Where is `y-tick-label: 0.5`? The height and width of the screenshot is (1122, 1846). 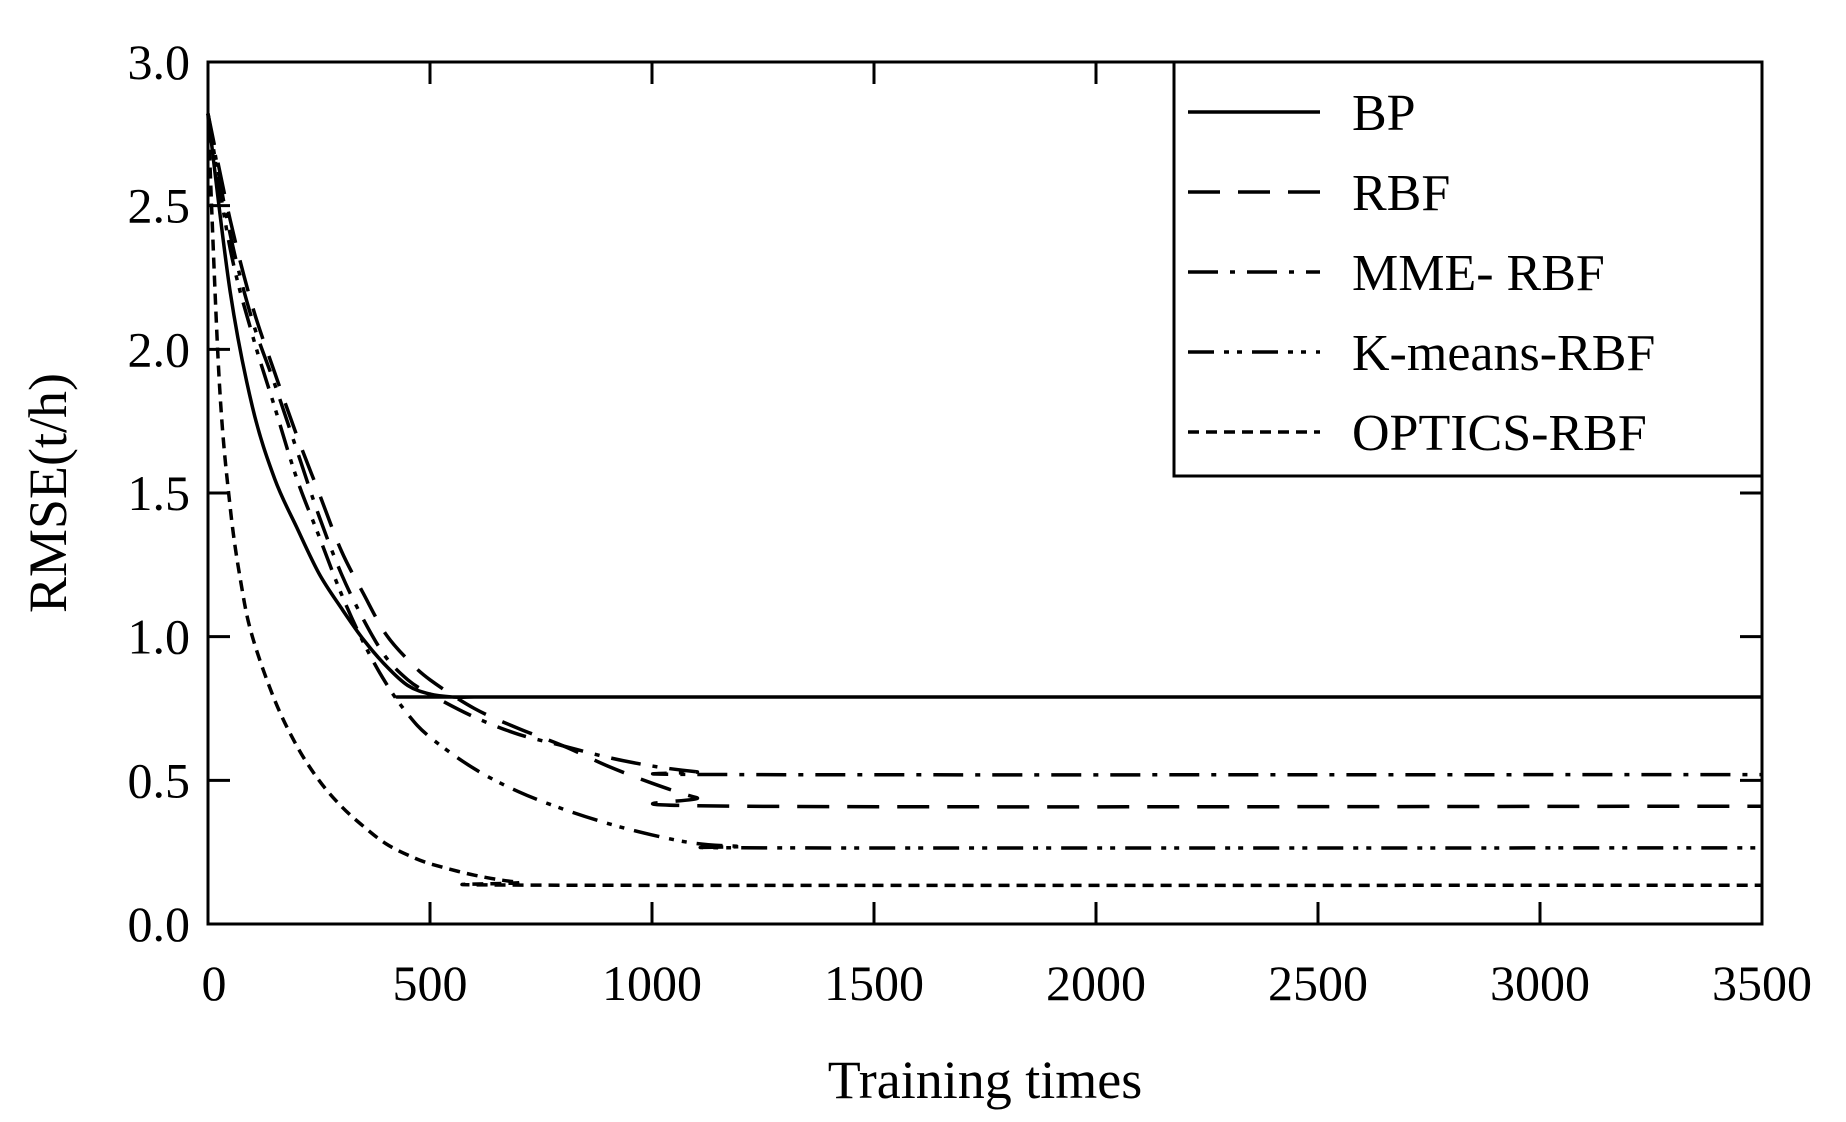
y-tick-label: 0.5 is located at coordinates (159, 780).